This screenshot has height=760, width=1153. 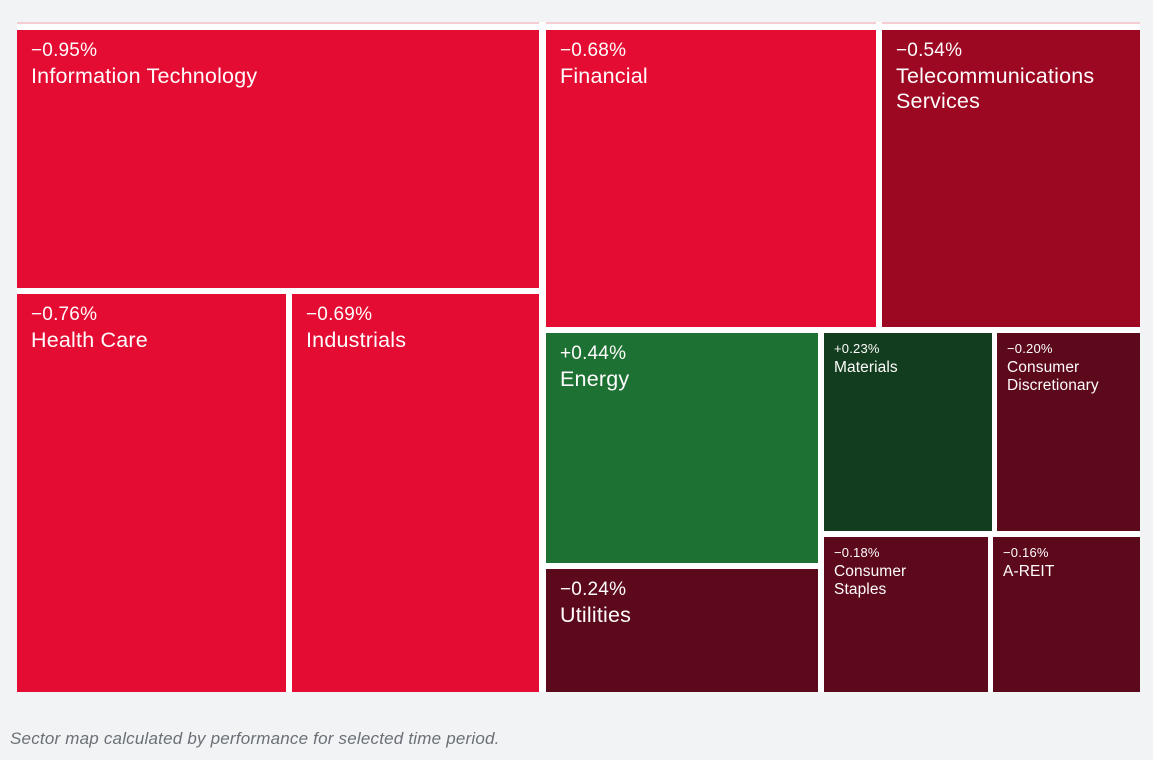 What do you see at coordinates (1029, 571) in the screenshot?
I see `sector-name: A-REIT` at bounding box center [1029, 571].